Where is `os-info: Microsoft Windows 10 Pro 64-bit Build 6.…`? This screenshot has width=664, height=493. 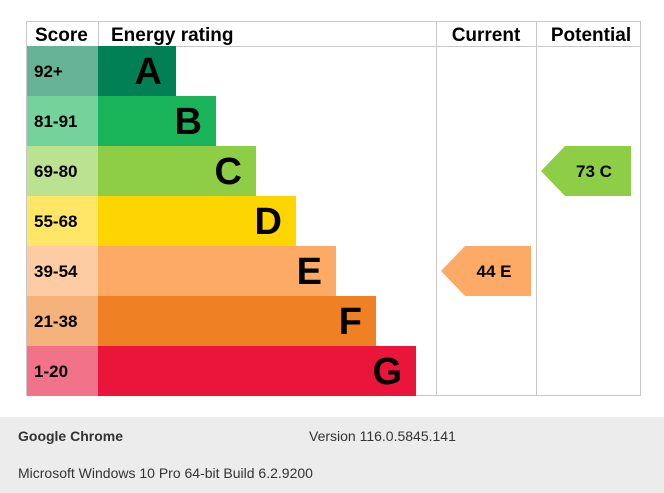
os-info: Microsoft Windows 10 Pro 64-bit Build 6.… is located at coordinates (165, 473).